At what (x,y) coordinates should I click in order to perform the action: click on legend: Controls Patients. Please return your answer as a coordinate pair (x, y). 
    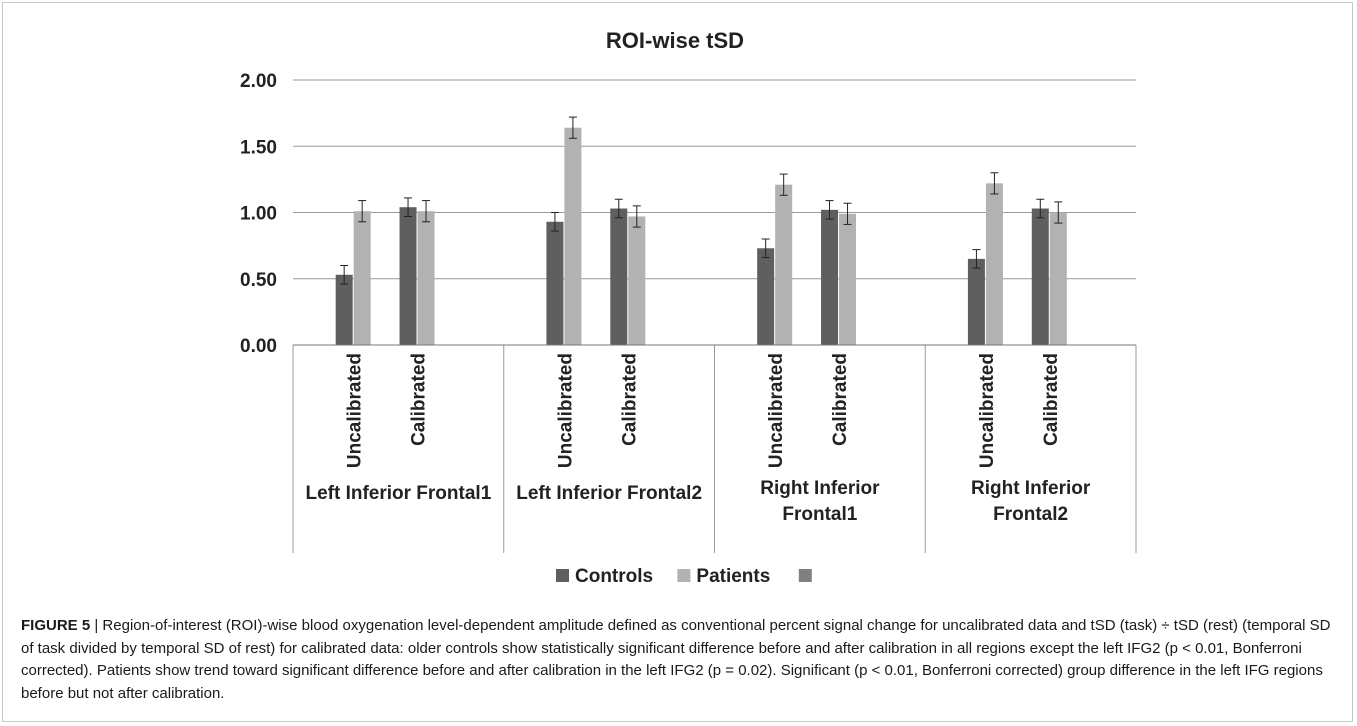
    Looking at the image, I should click on (684, 576).